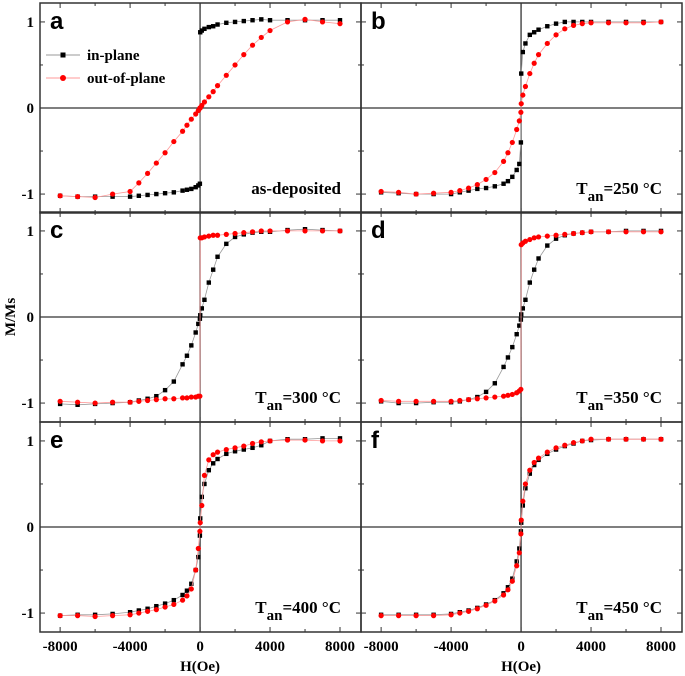 The height and width of the screenshot is (676, 685). What do you see at coordinates (596, 197) in the screenshot?
I see `annotation-subscript: an` at bounding box center [596, 197].